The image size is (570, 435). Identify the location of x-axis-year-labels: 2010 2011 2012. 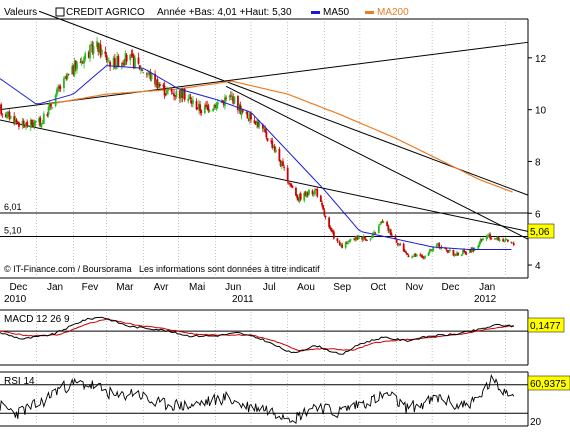
(250, 299).